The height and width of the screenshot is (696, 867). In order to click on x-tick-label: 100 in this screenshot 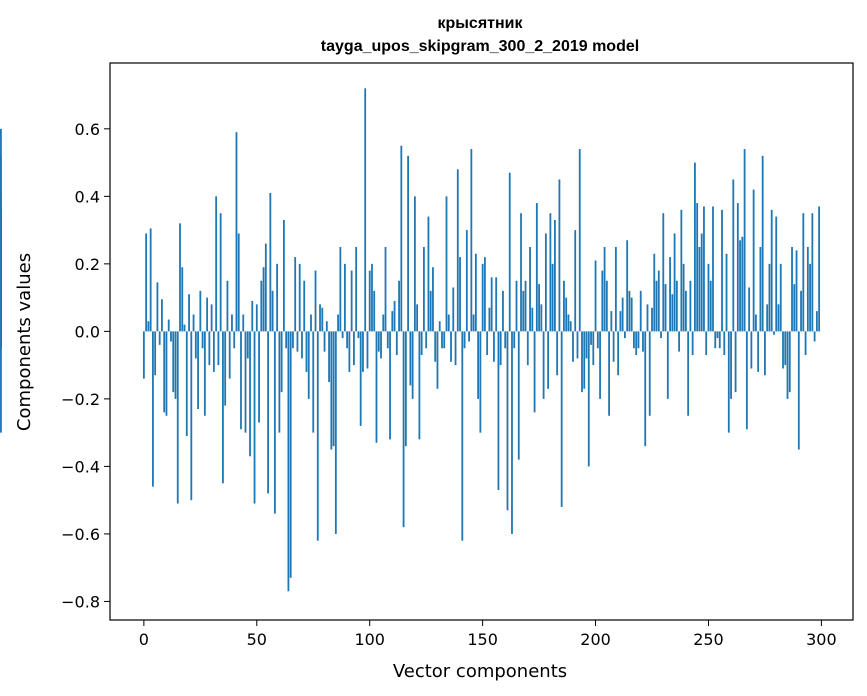, I will do `click(369, 639)`.